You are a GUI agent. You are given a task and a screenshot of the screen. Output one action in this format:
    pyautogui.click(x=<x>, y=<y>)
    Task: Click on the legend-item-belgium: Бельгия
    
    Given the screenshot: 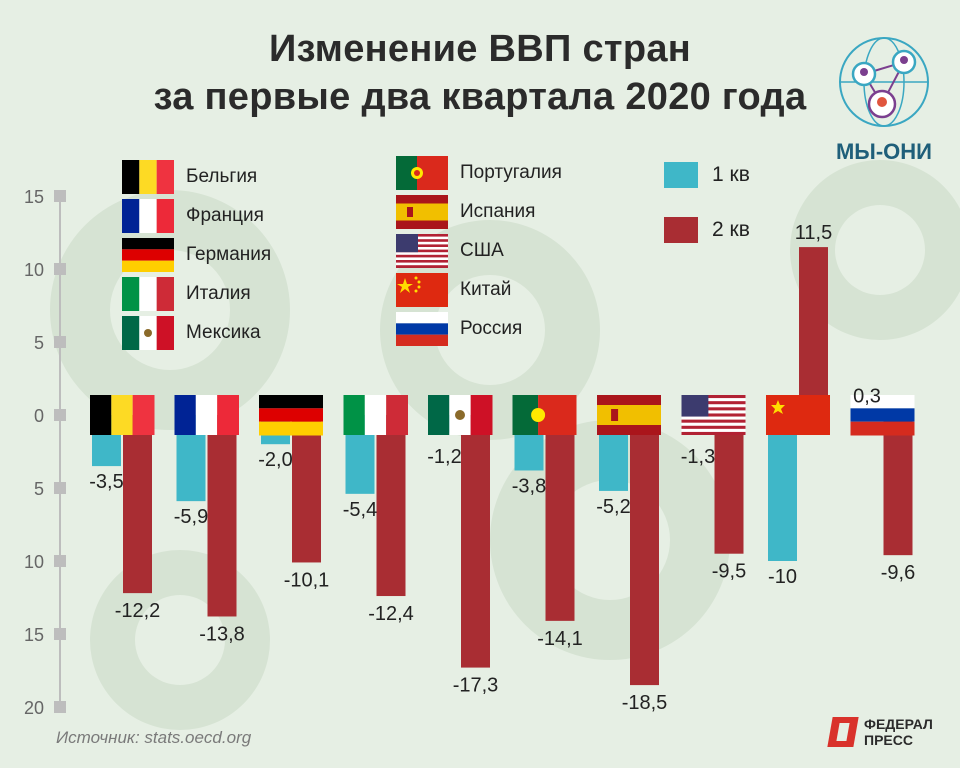 What is the action you would take?
    pyautogui.click(x=189, y=177)
    